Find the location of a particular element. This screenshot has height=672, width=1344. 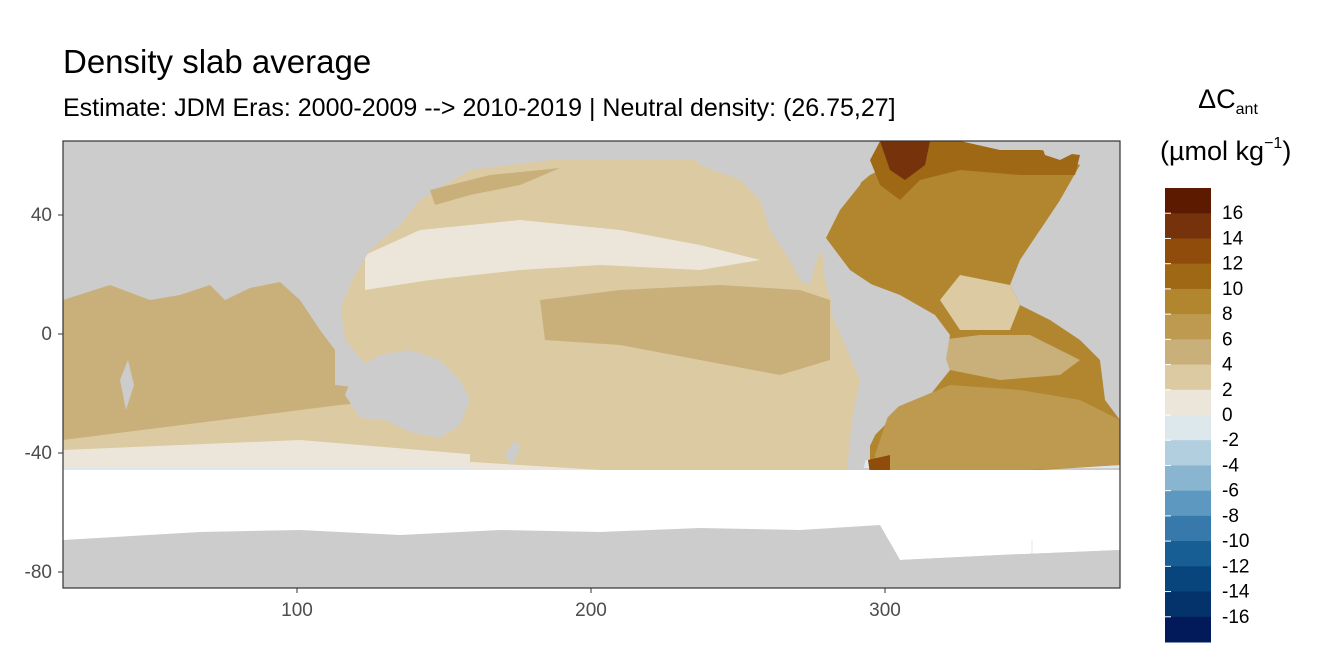

new-zealand-shape is located at coordinates (512, 452).